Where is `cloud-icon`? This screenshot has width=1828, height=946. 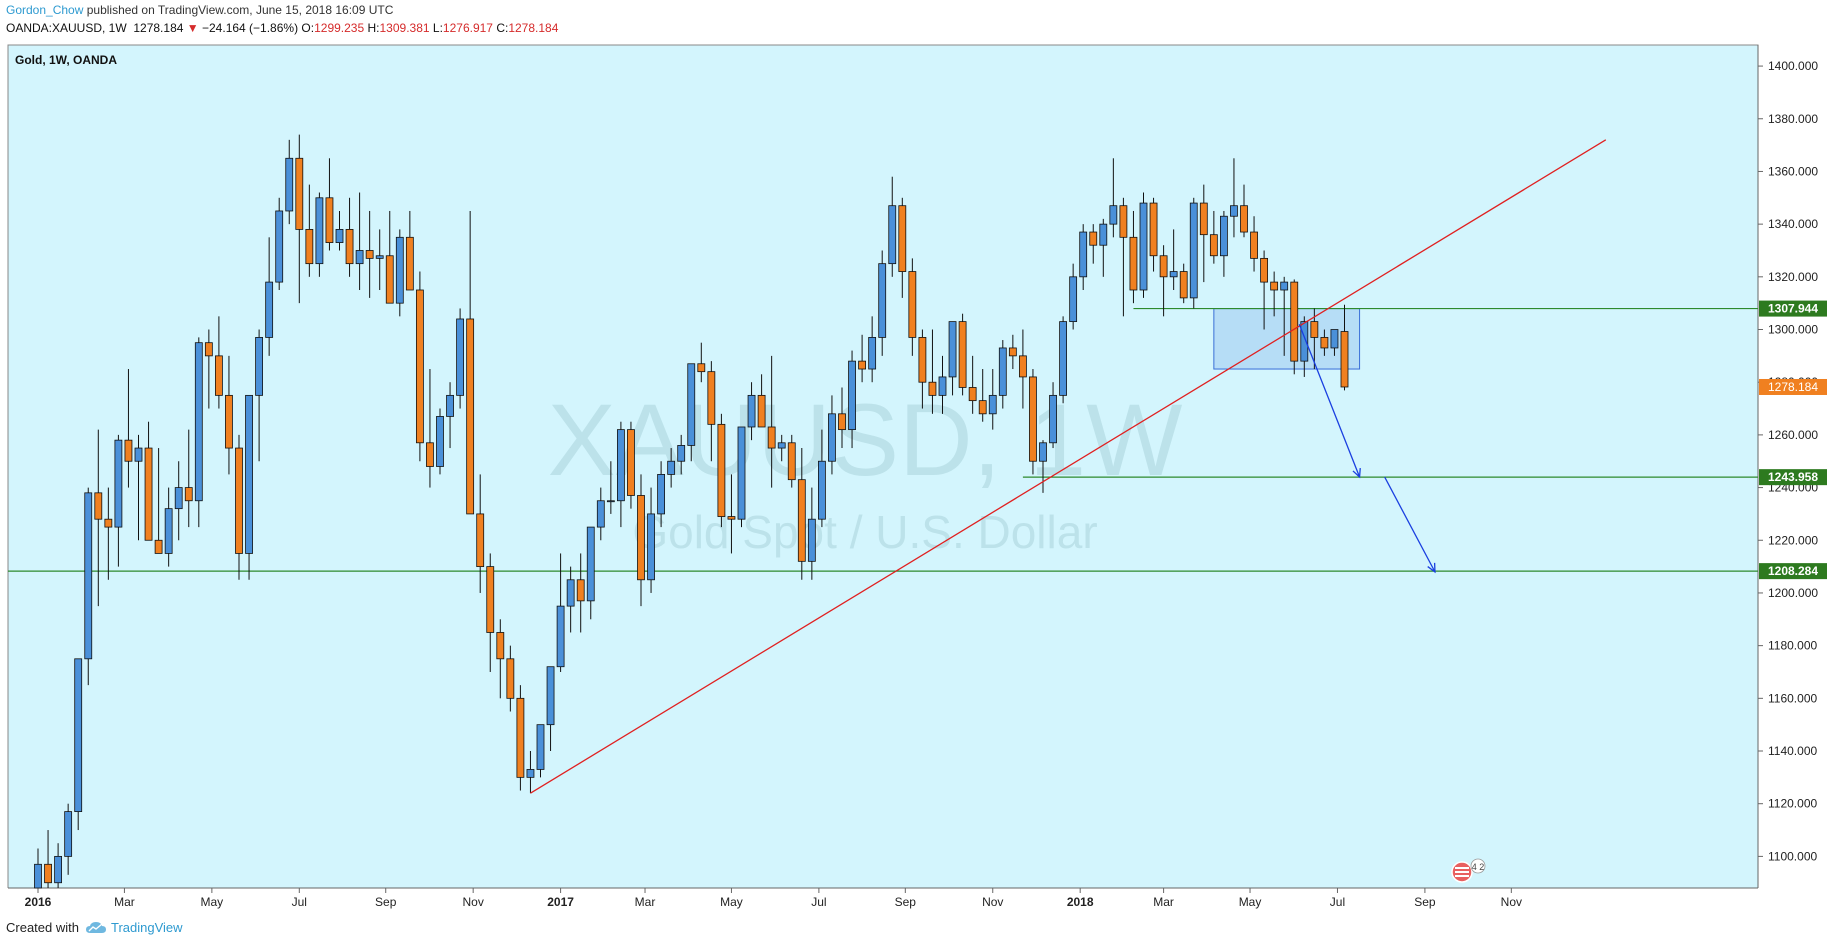
cloud-icon is located at coordinates (95, 927).